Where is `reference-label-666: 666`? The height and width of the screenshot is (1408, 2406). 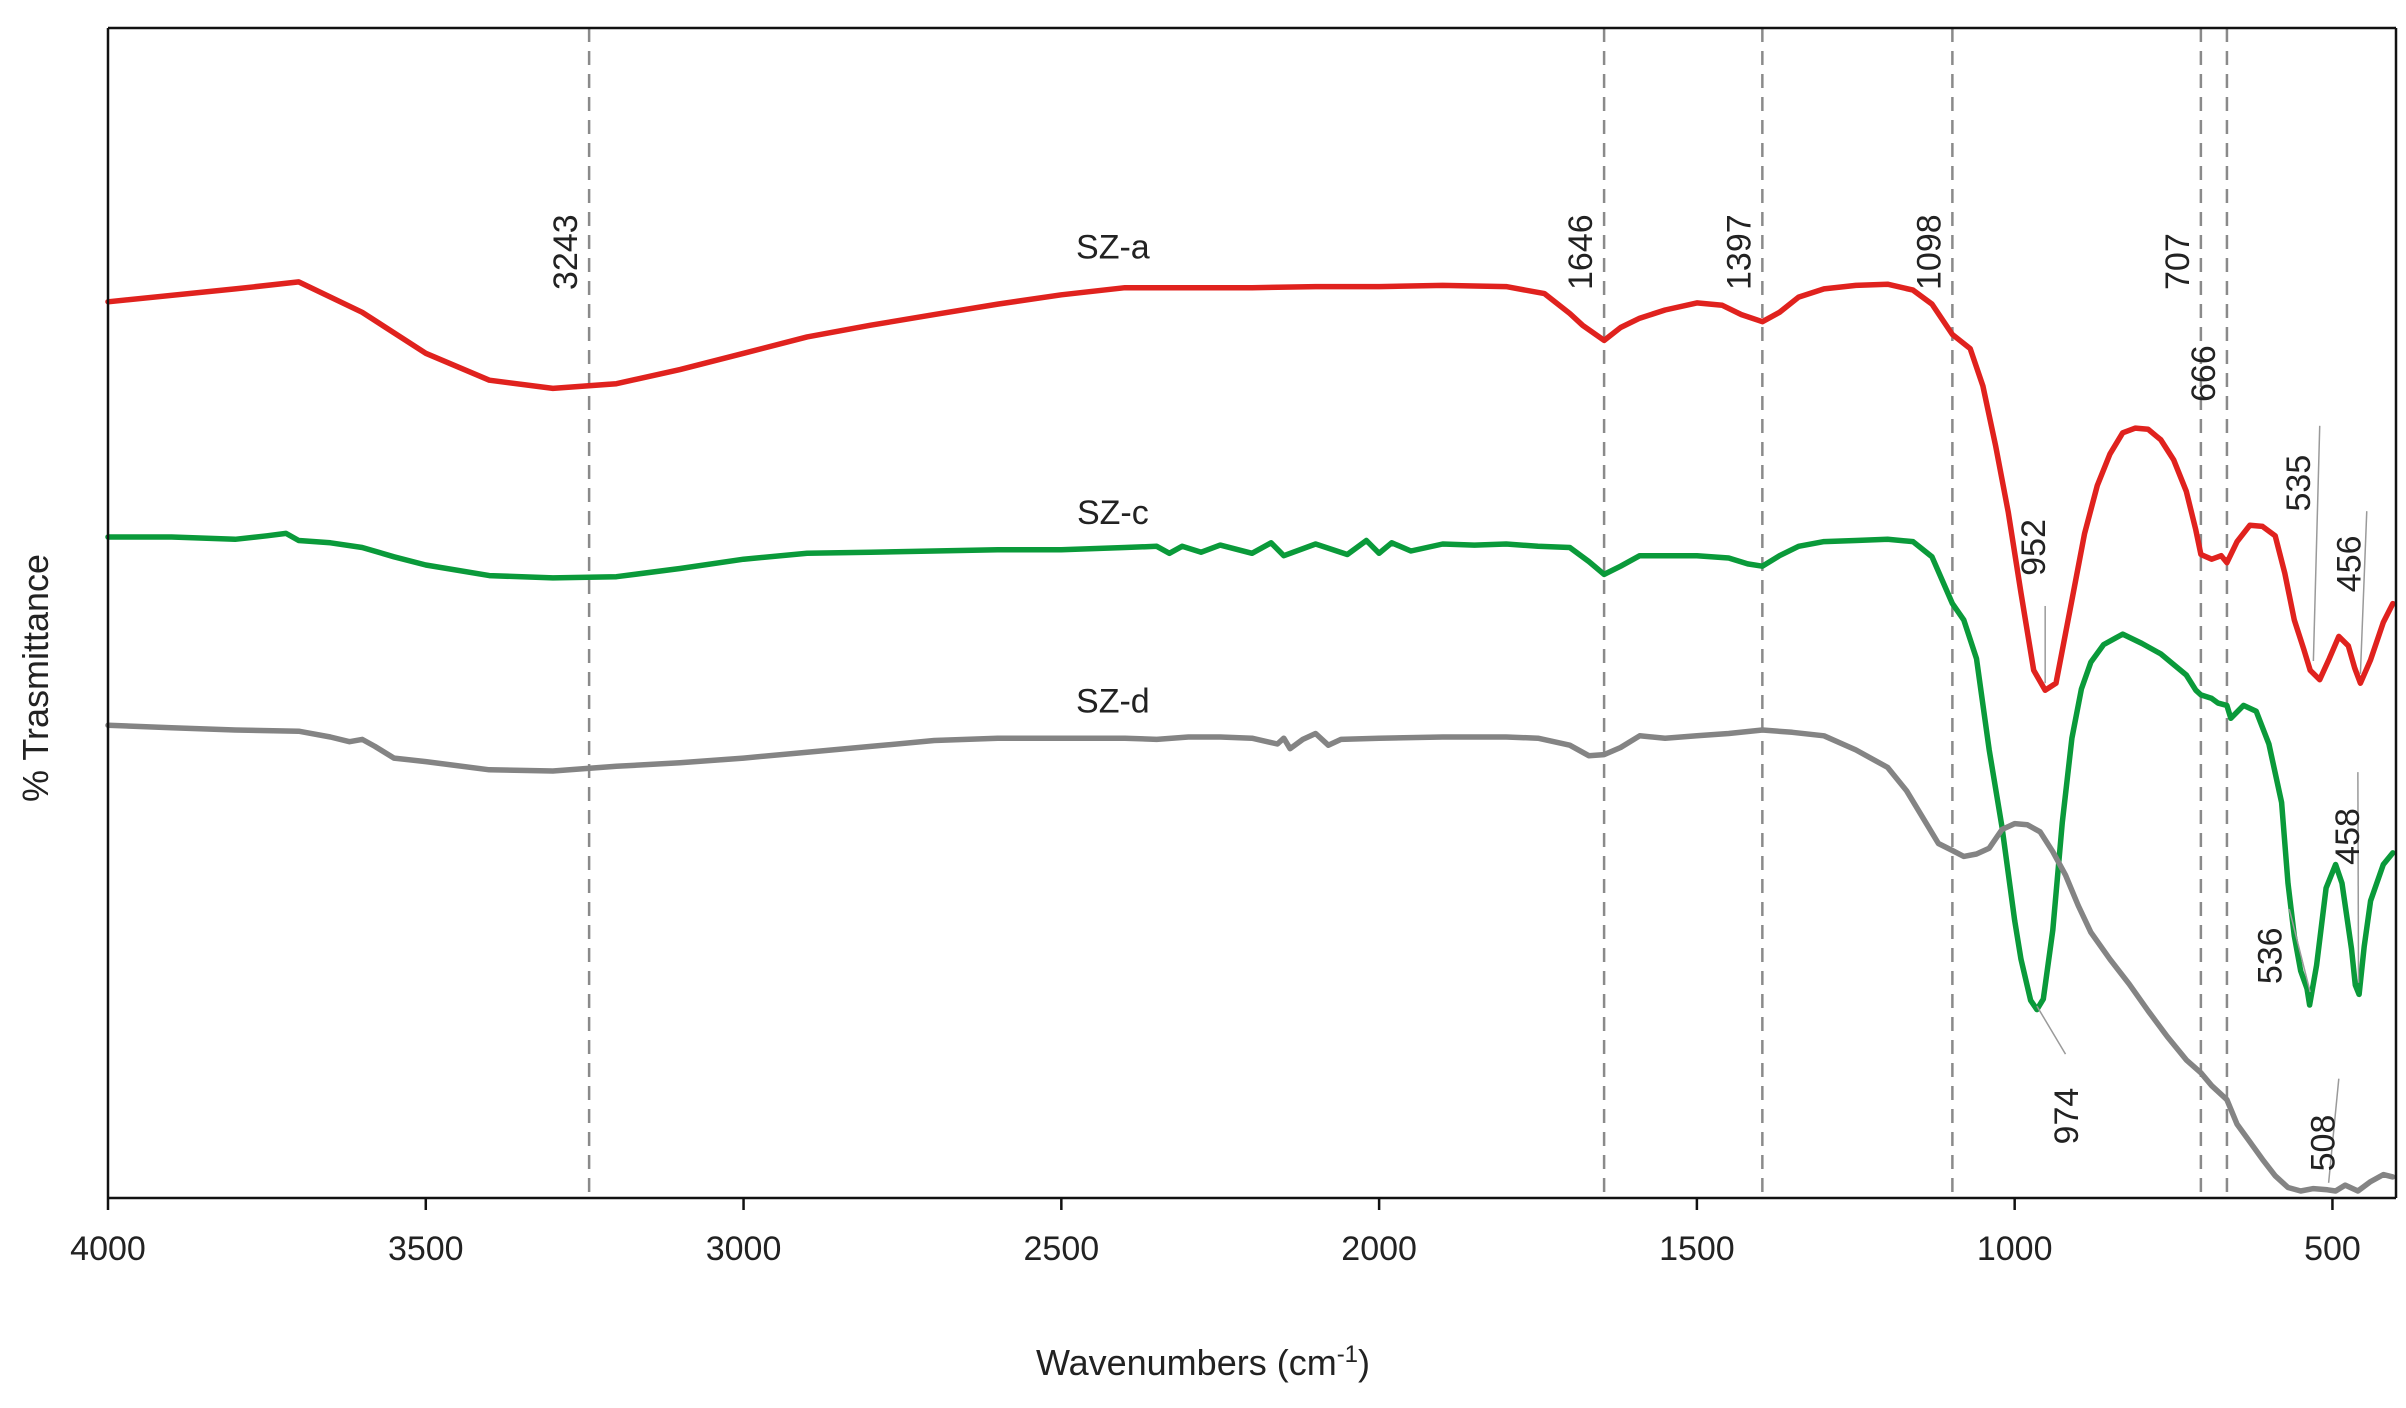 reference-label-666: 666 is located at coordinates (2204, 373).